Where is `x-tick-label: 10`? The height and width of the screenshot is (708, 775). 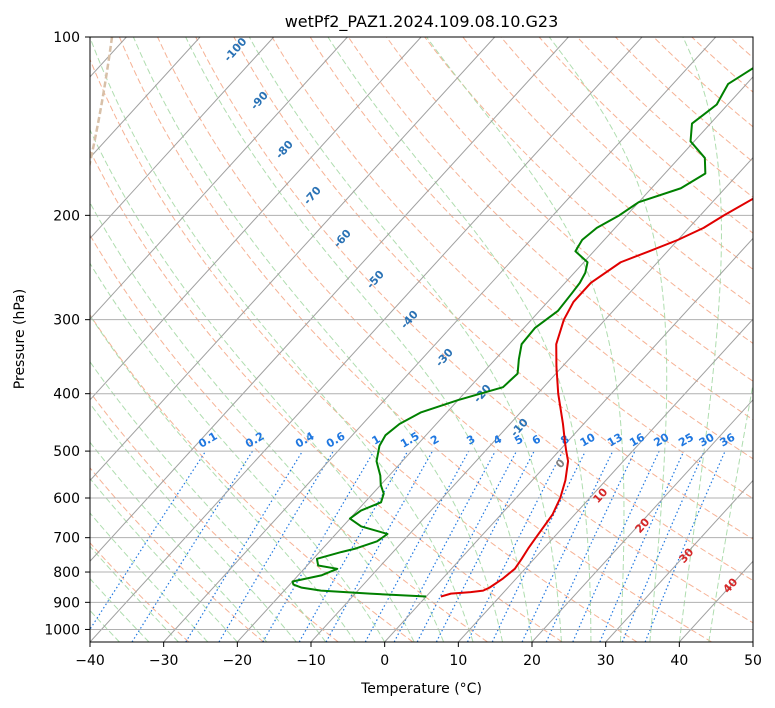 x-tick-label: 10 is located at coordinates (458, 661).